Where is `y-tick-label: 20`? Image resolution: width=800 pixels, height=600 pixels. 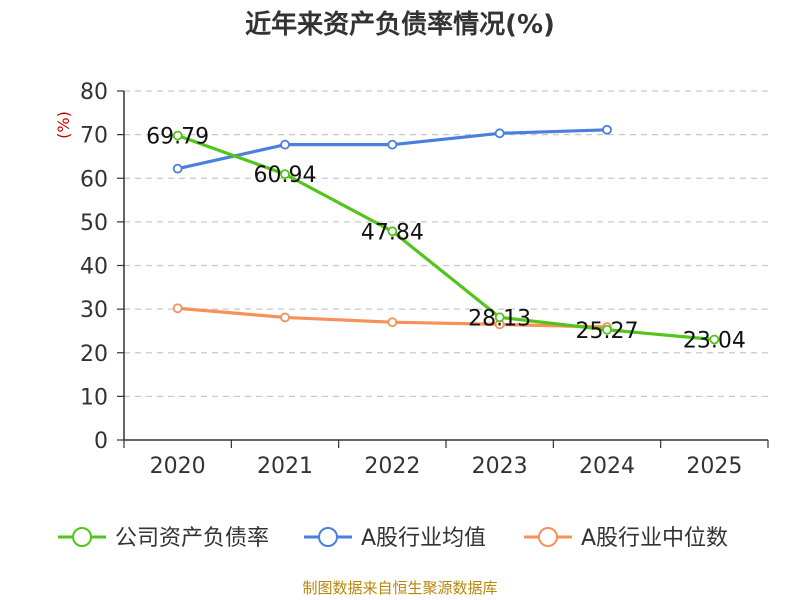
y-tick-label: 20 is located at coordinates (94, 354).